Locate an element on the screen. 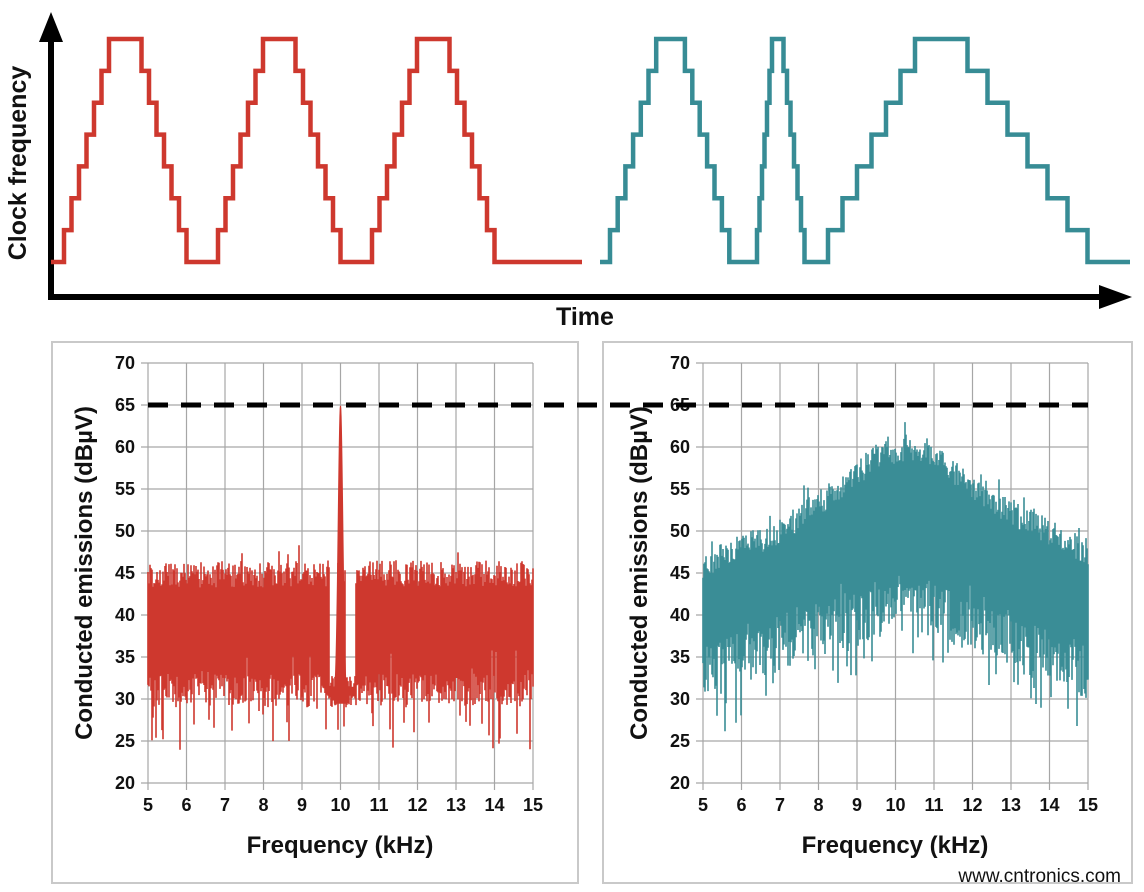 This screenshot has height=892, width=1144. random-modulation-waveform is located at coordinates (865, 150).